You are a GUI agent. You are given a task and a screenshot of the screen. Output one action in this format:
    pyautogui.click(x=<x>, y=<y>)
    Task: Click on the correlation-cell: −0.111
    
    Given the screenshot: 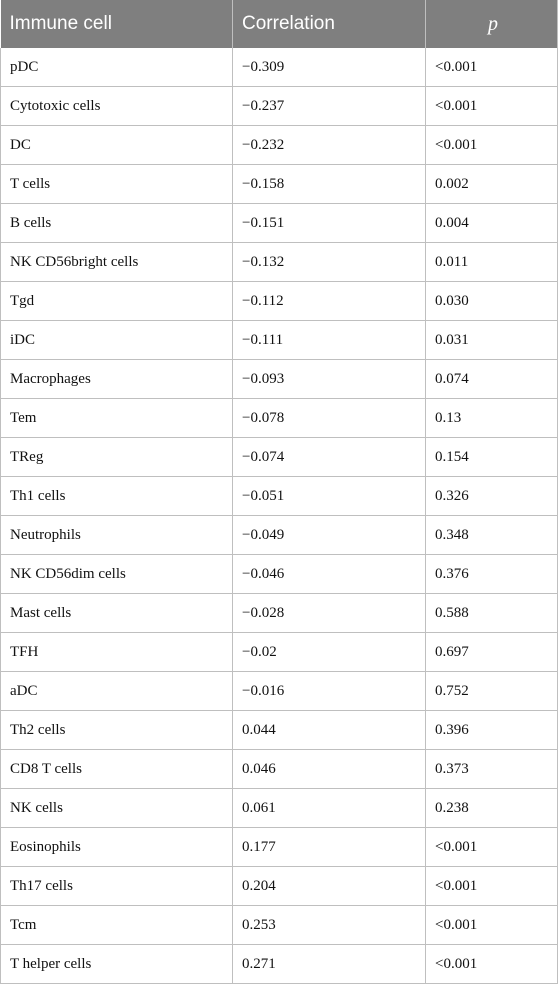 What is the action you would take?
    pyautogui.click(x=329, y=340)
    